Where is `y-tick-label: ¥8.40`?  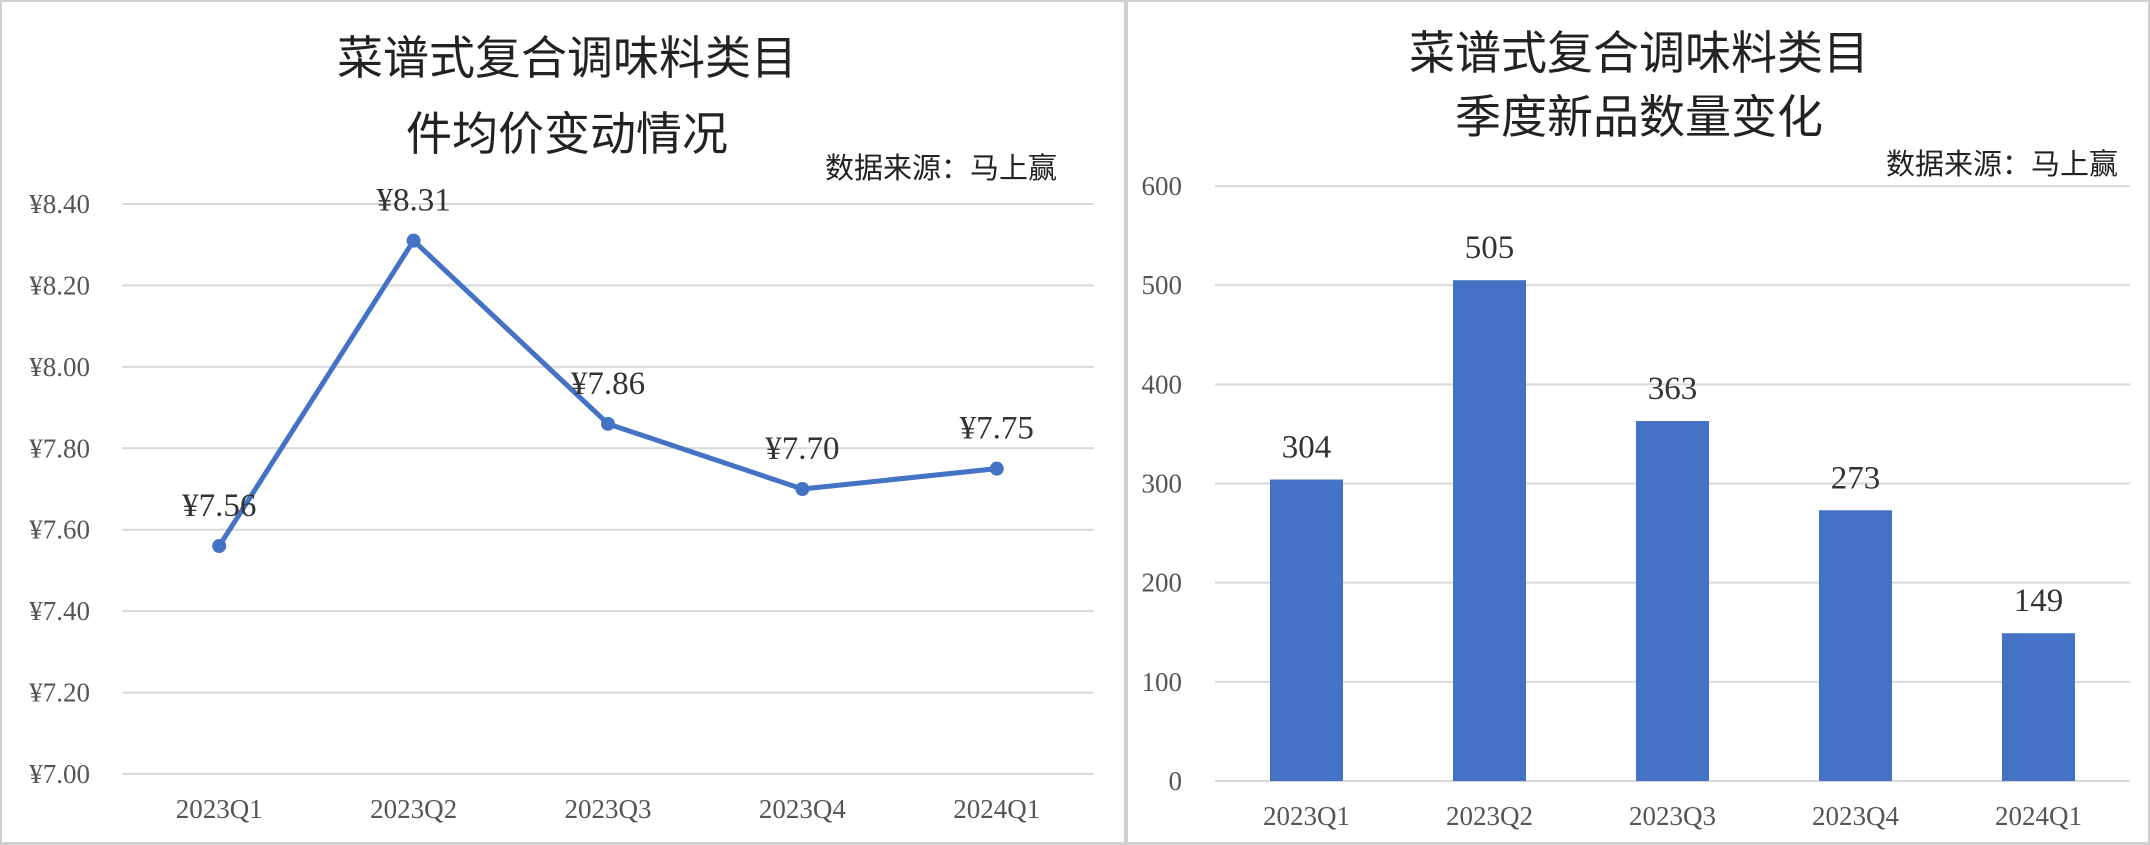
y-tick-label: ¥8.40 is located at coordinates (59, 204).